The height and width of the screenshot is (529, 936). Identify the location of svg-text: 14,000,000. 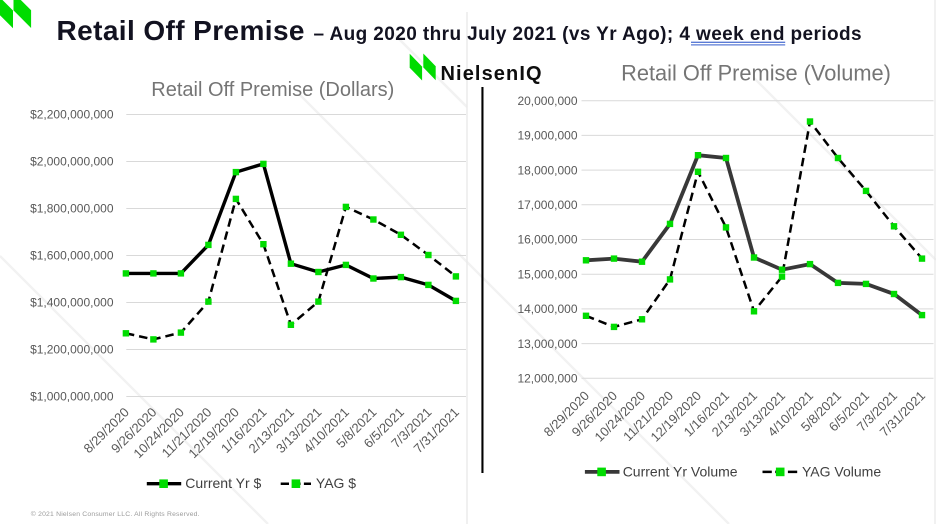
(547, 309).